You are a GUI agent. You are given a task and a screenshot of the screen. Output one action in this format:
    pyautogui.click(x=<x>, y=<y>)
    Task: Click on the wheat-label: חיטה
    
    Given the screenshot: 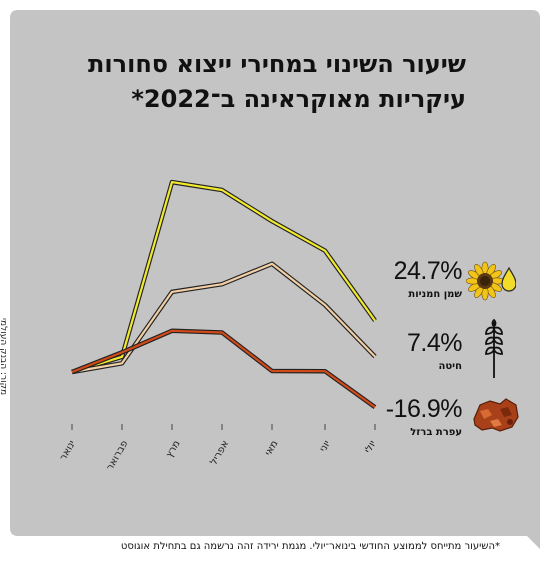 What is the action you would take?
    pyautogui.click(x=450, y=366)
    